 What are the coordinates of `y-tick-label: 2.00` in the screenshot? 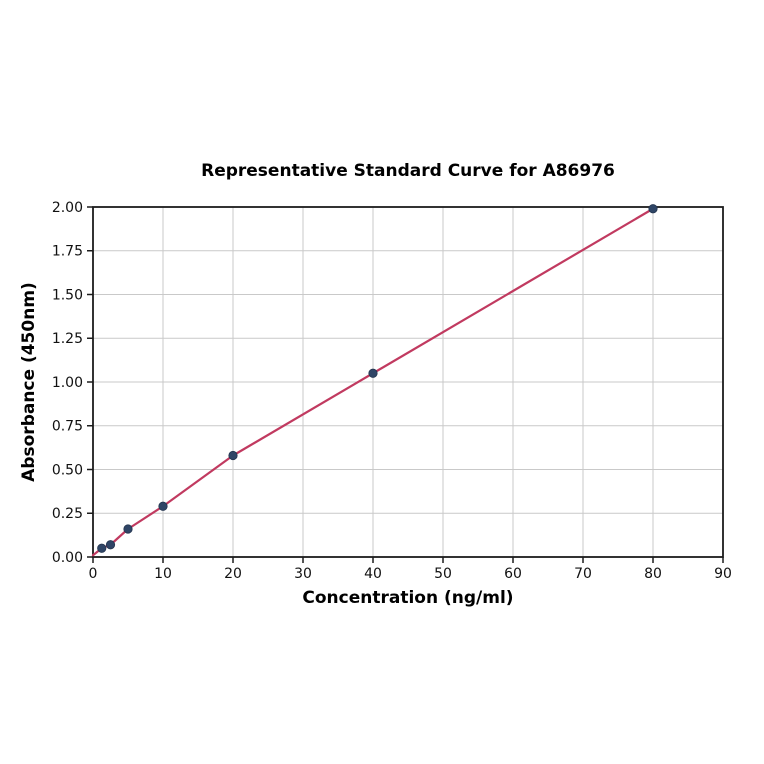 It's located at (67, 208).